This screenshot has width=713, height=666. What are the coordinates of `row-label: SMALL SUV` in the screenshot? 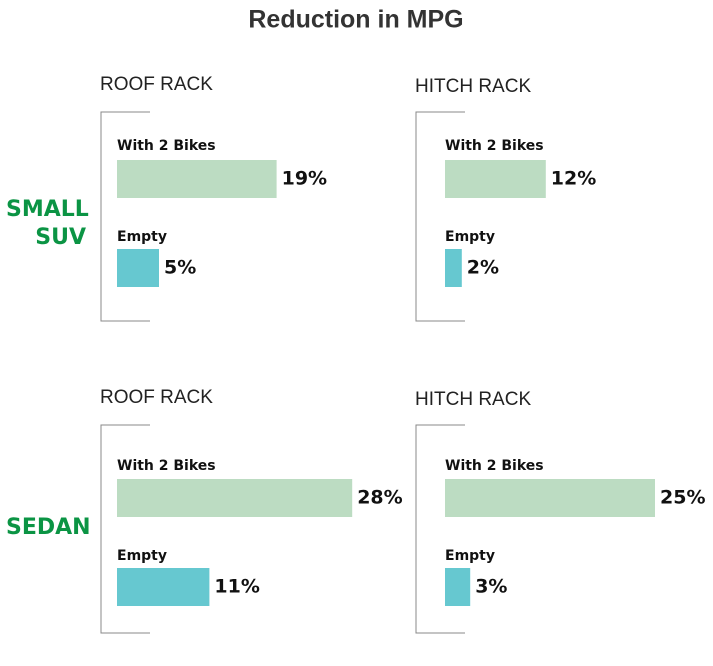 It's located at (47, 223).